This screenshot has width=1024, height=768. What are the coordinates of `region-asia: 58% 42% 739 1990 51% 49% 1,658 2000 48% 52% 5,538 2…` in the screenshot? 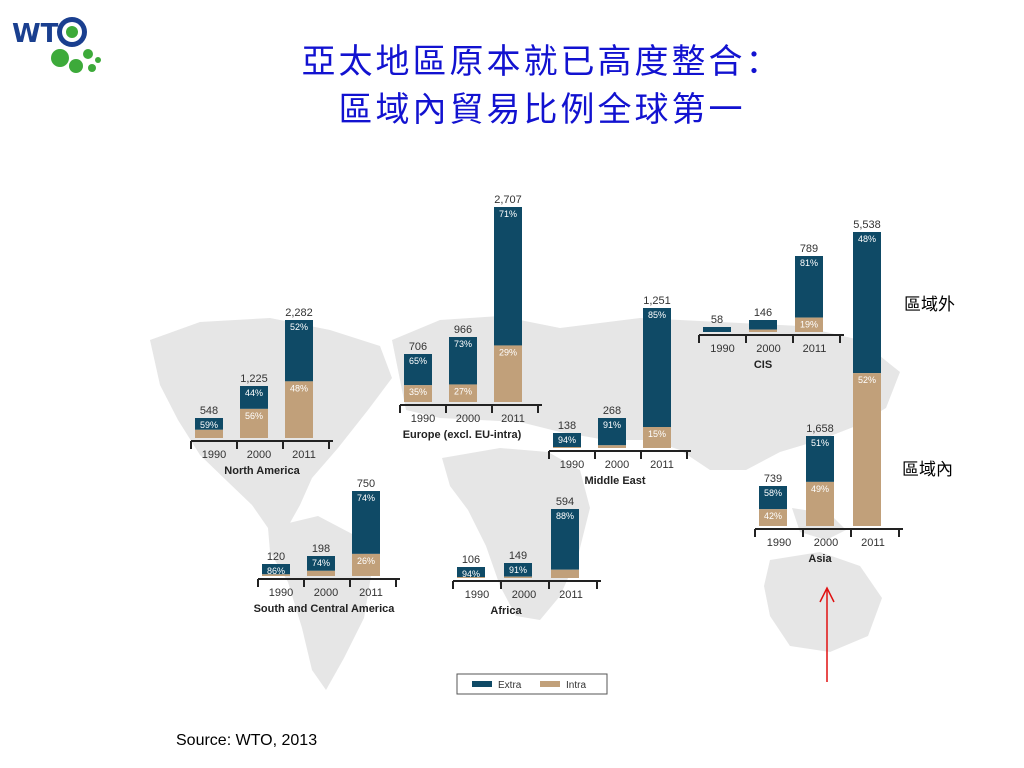 It's located at (828, 392).